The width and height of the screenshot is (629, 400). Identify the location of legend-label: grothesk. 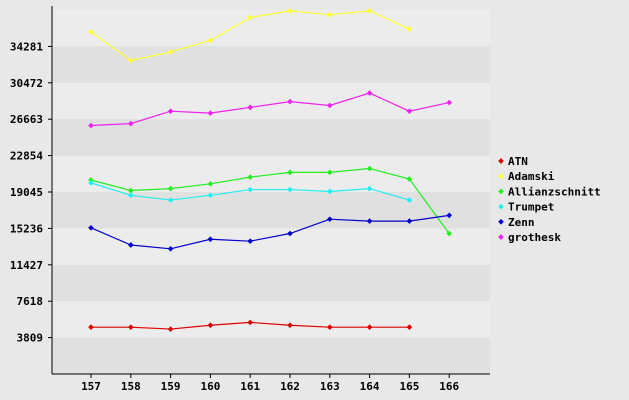
(534, 237).